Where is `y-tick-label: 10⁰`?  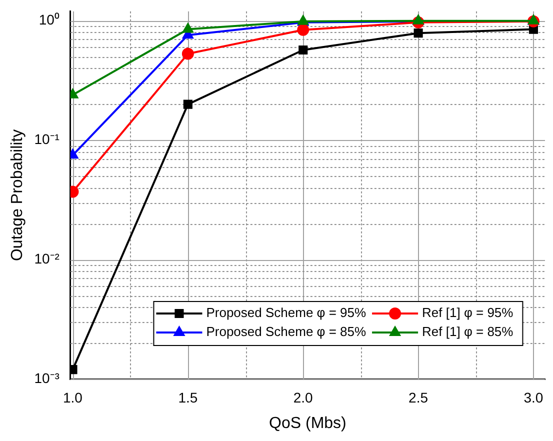 y-tick-label: 10⁰ is located at coordinates (49, 20).